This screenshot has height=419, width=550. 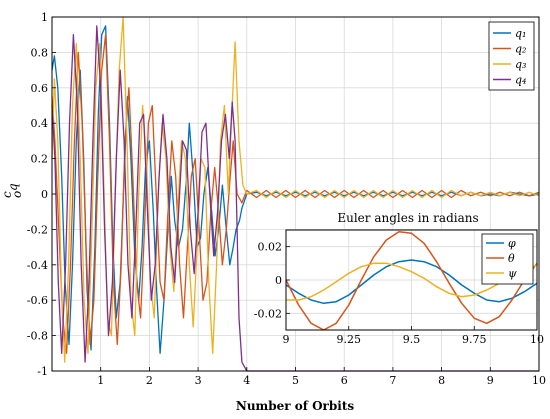 I want to click on main-x-tick-label: 5, so click(x=295, y=380).